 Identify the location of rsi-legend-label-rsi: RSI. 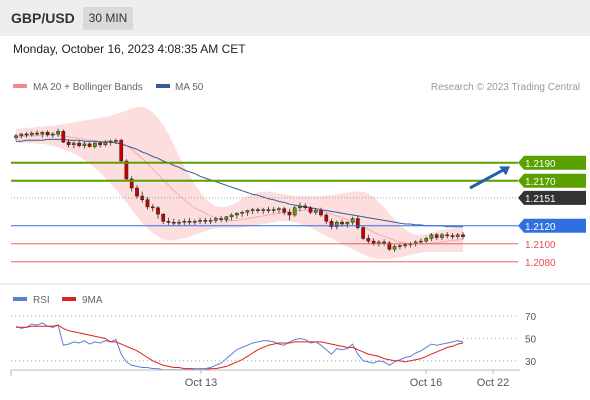
(41, 300).